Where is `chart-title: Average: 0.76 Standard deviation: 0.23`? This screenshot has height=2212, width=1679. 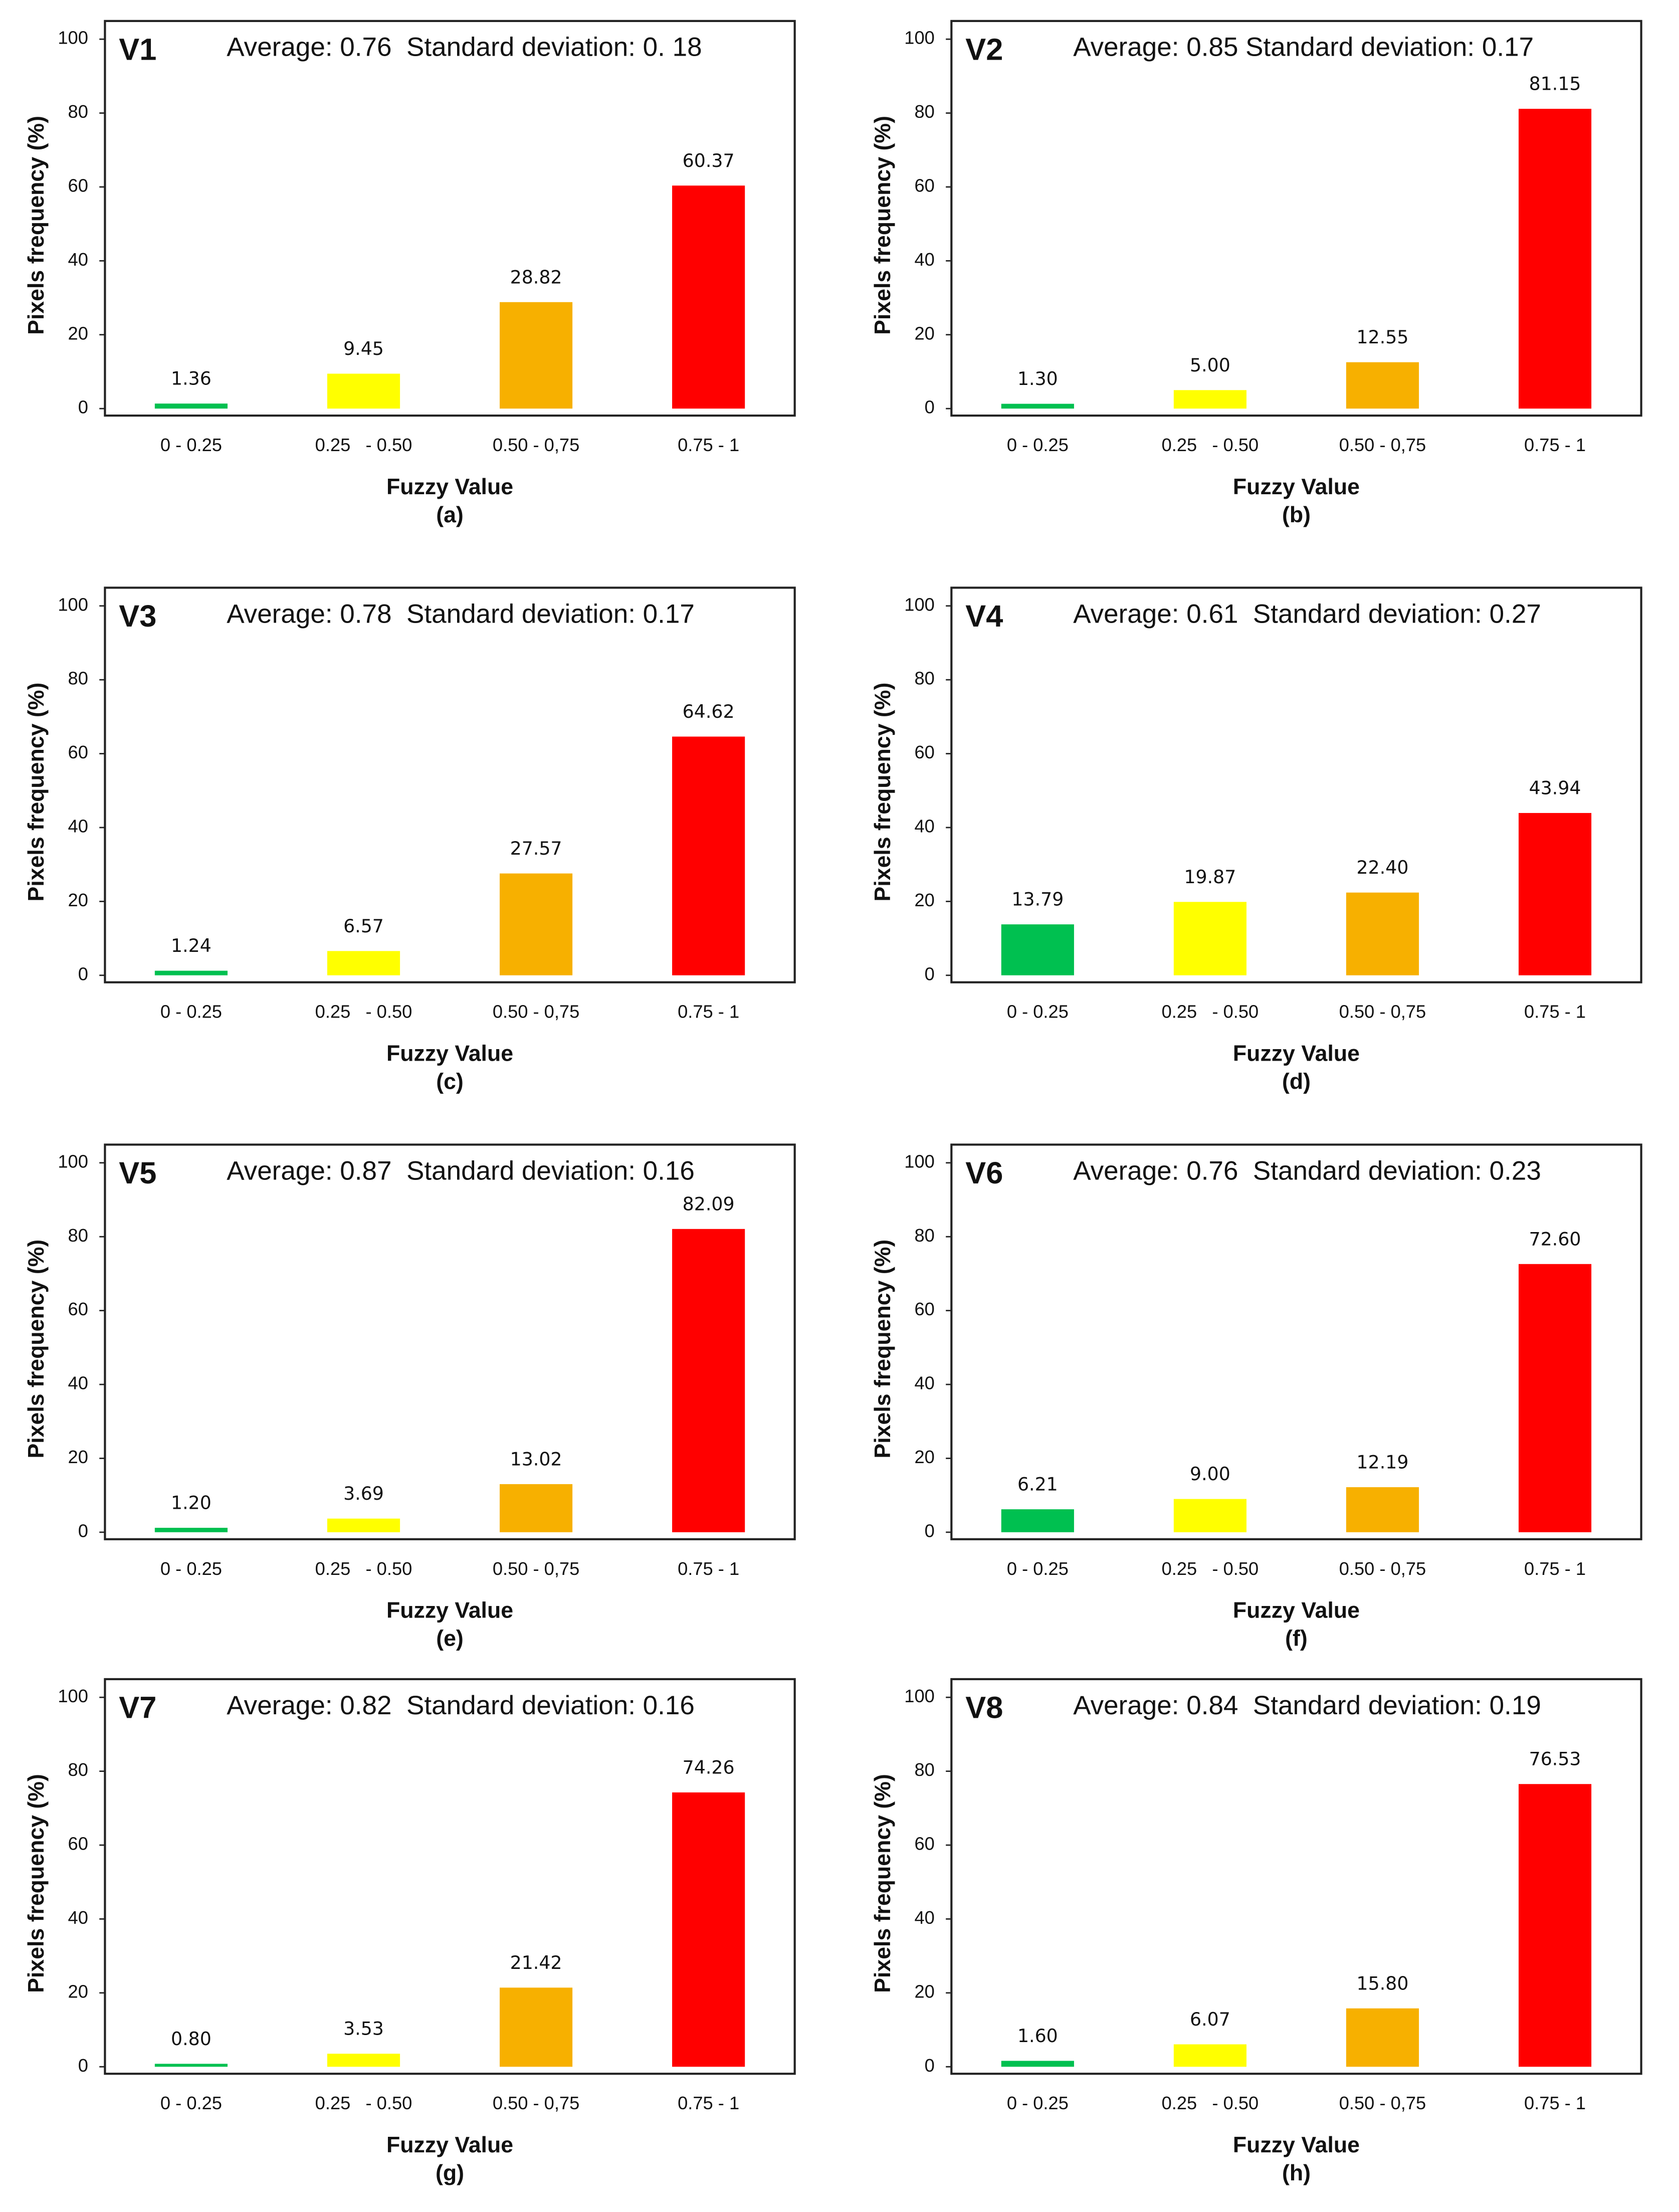
chart-title: Average: 0.76 Standard deviation: 0.23 is located at coordinates (1307, 1170).